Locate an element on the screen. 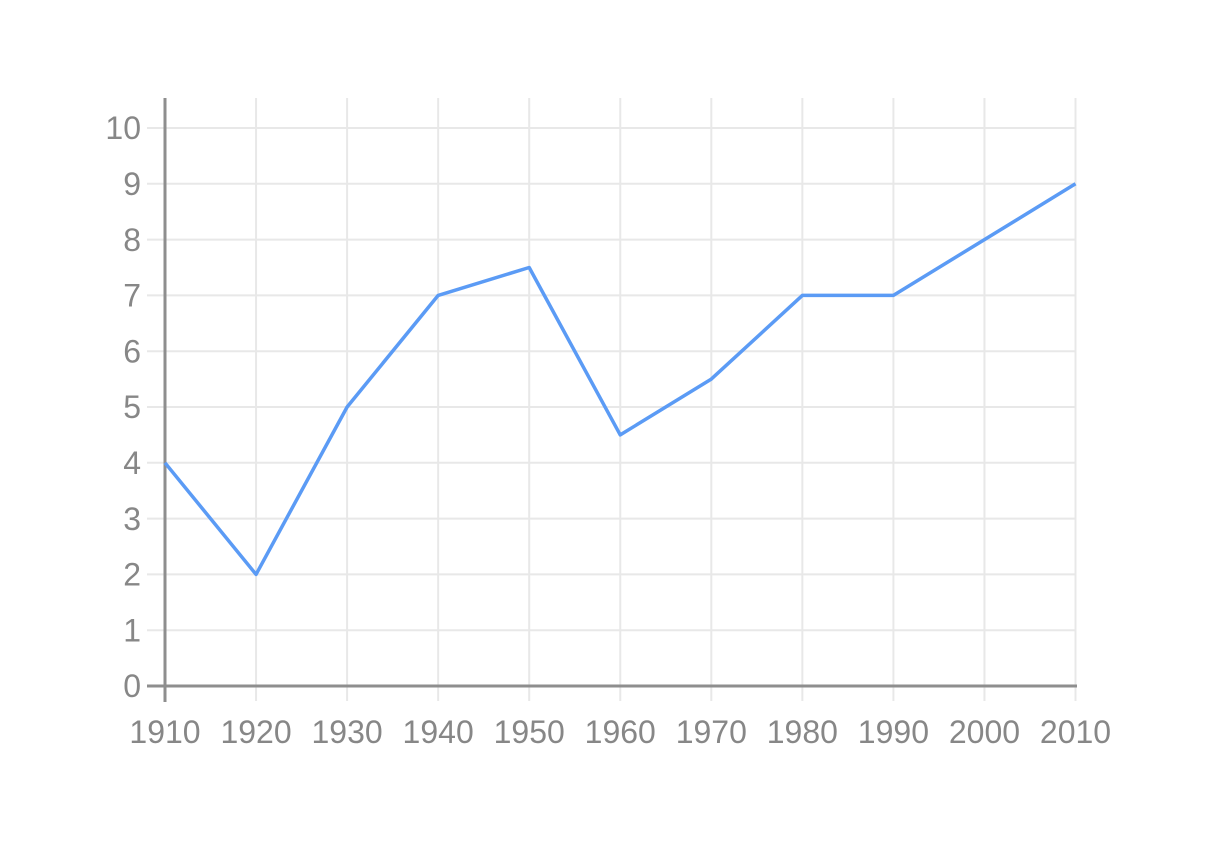  y-tick-label: 10 is located at coordinates (123, 128).